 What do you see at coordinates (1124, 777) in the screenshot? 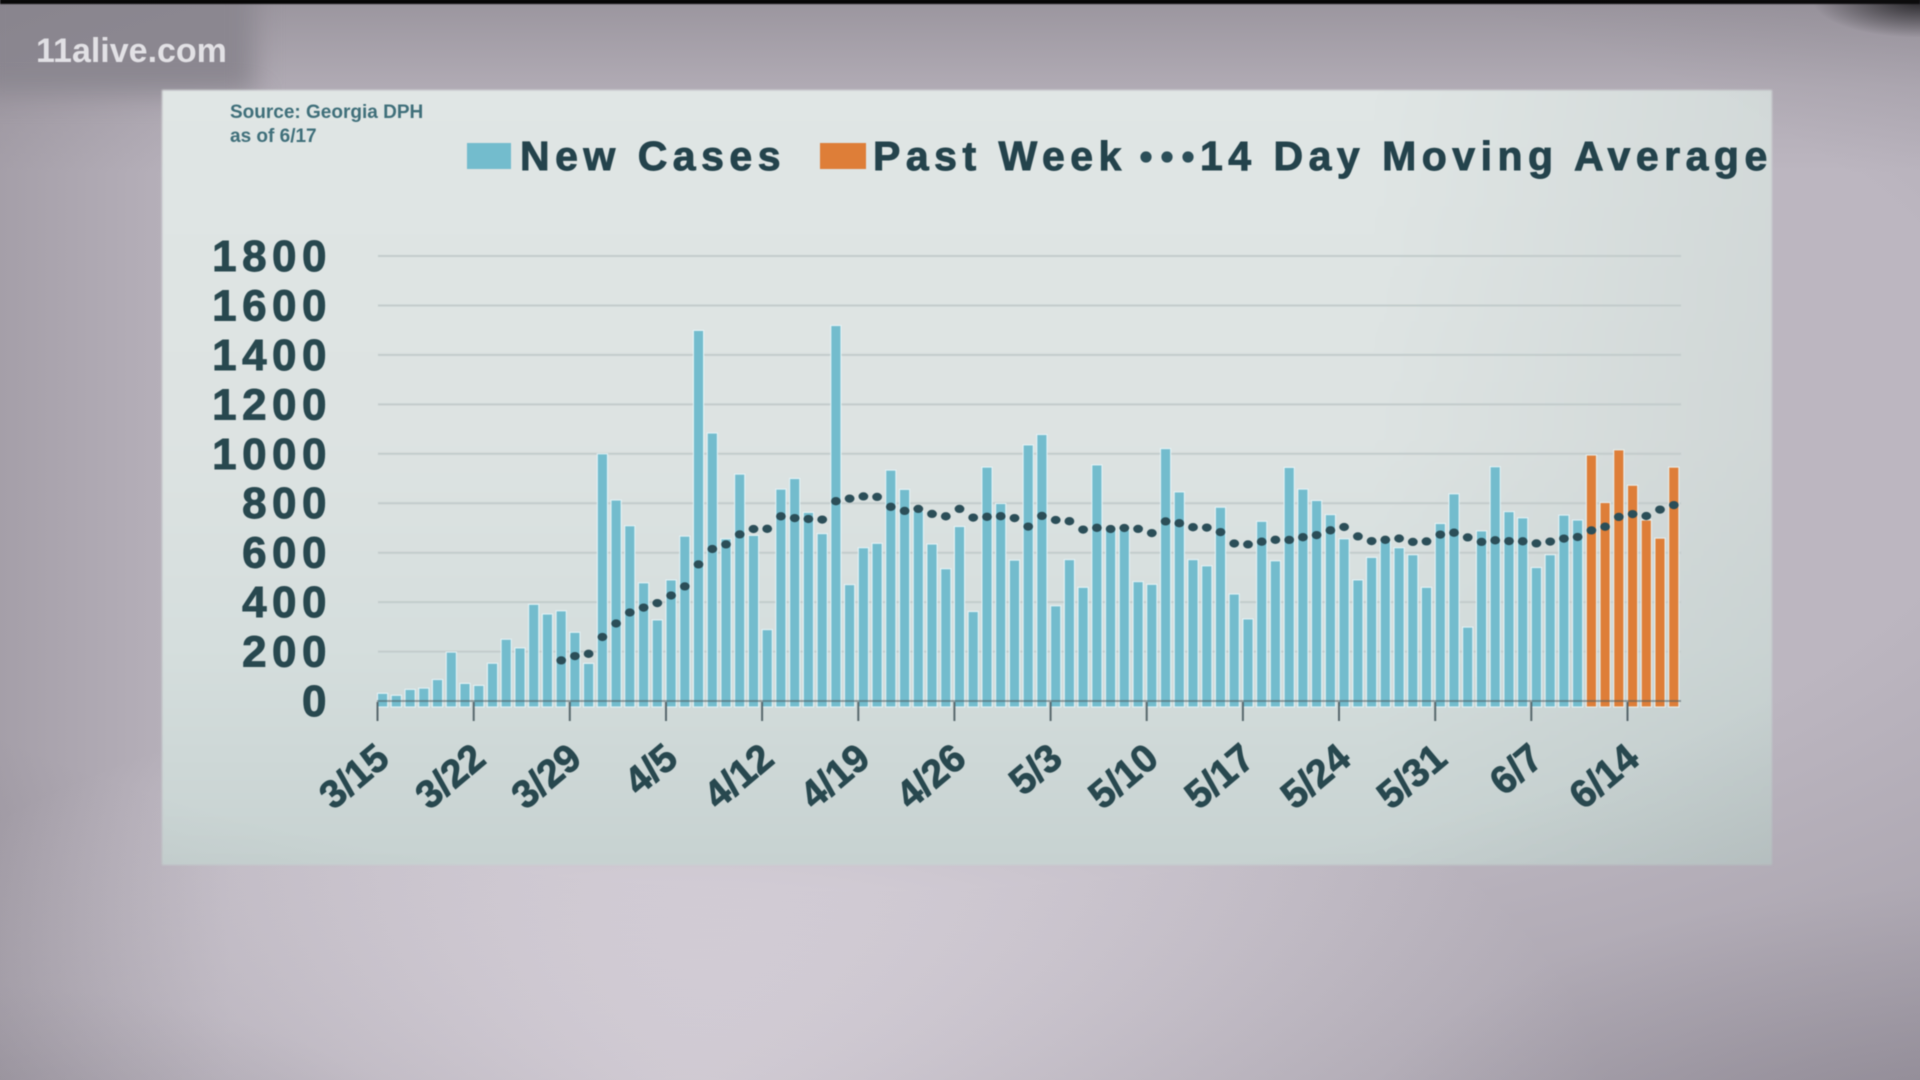
I see `svg-text: 5/10` at bounding box center [1124, 777].